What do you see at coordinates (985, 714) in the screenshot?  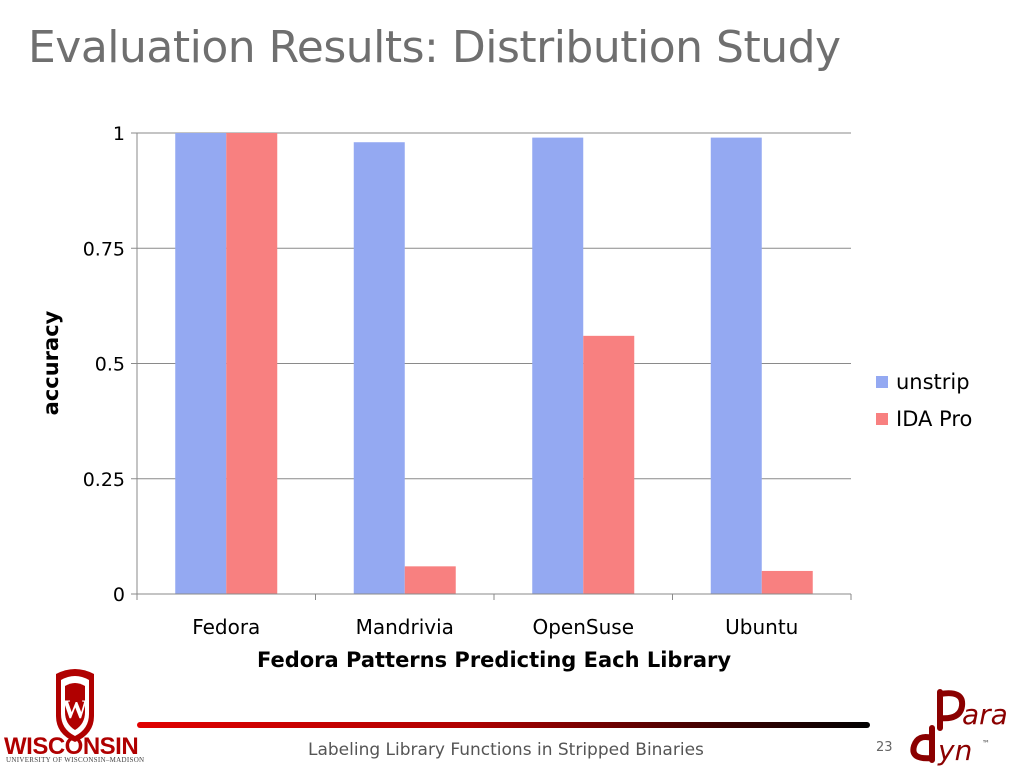 I see `logo-word-top: ara` at bounding box center [985, 714].